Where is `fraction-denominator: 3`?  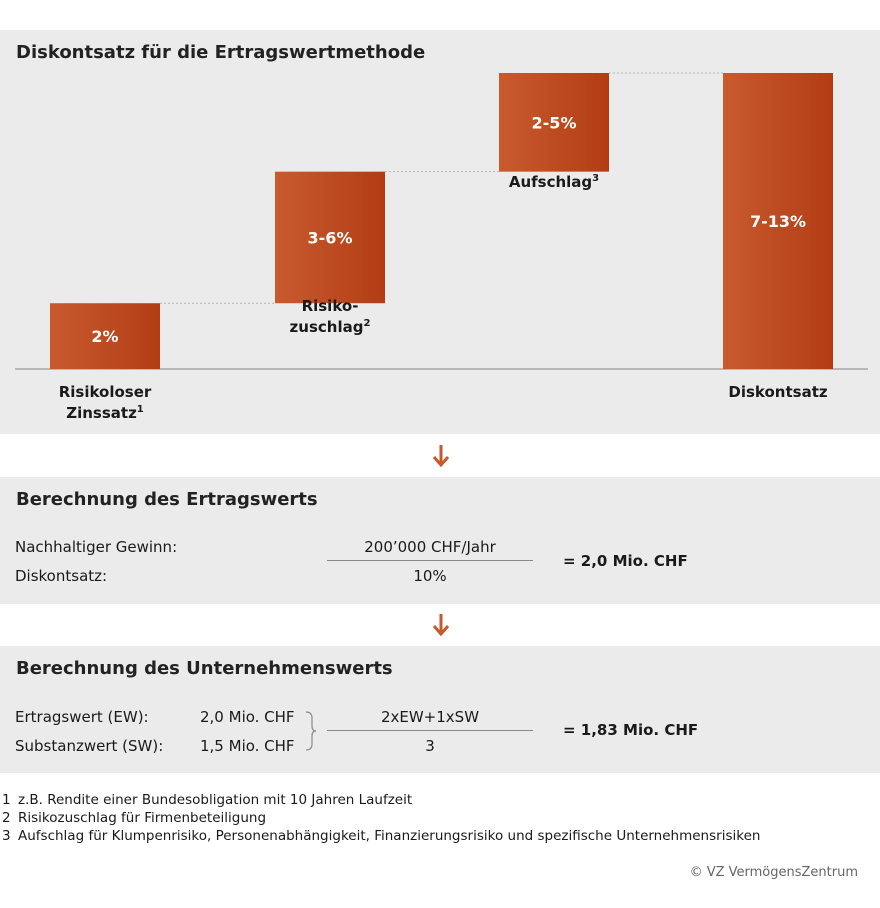
fraction-denominator: 3 is located at coordinates (430, 746).